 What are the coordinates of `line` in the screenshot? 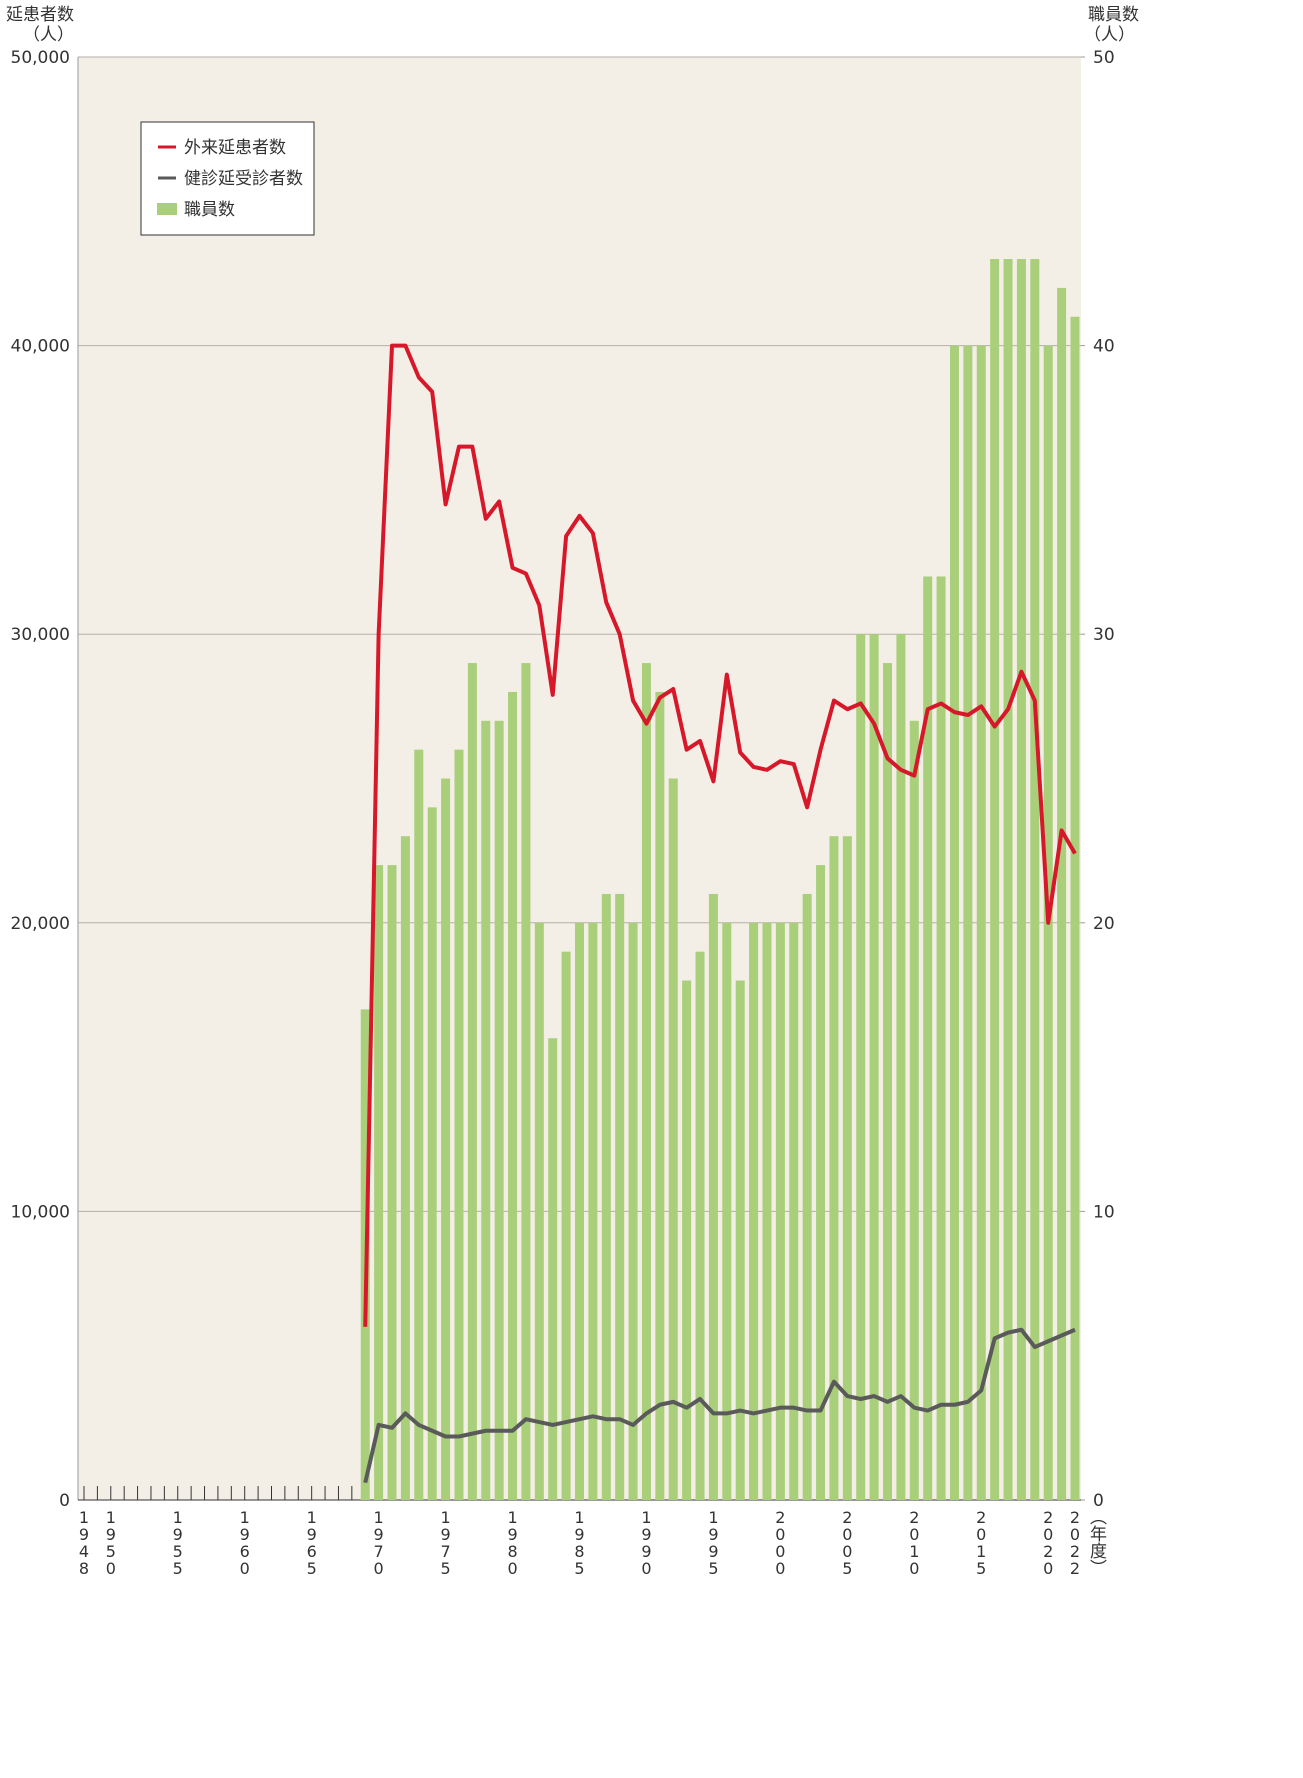 It's located at (719, 1405).